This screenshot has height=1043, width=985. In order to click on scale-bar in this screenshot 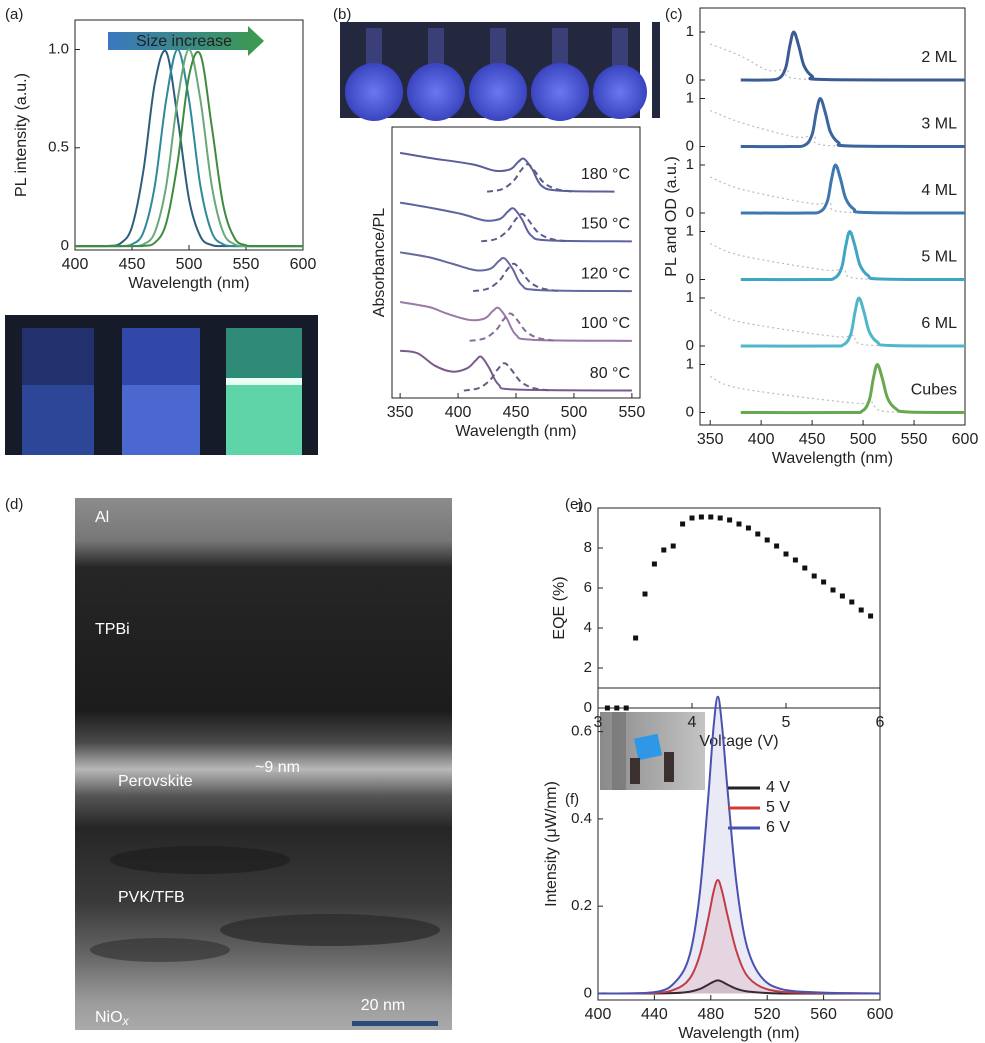, I will do `click(395, 1023)`.